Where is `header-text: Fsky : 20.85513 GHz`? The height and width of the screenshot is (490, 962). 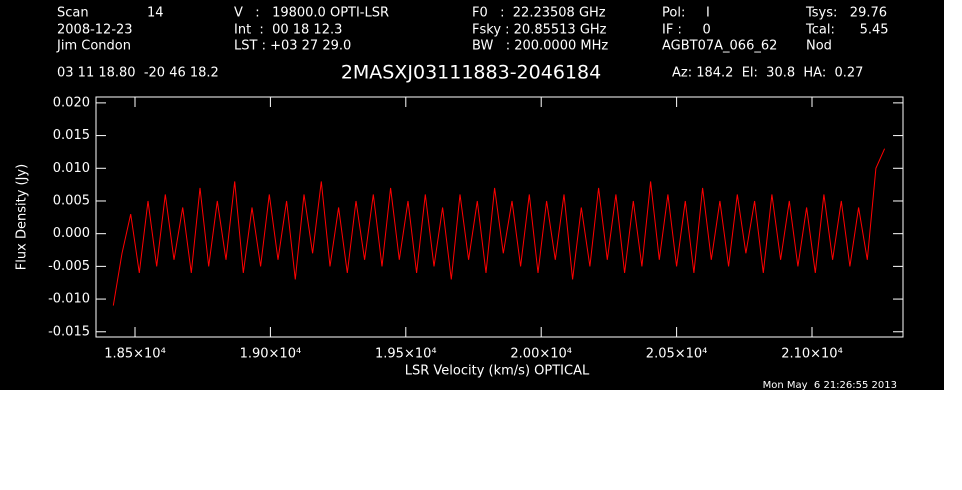 header-text: Fsky : 20.85513 GHz is located at coordinates (539, 30).